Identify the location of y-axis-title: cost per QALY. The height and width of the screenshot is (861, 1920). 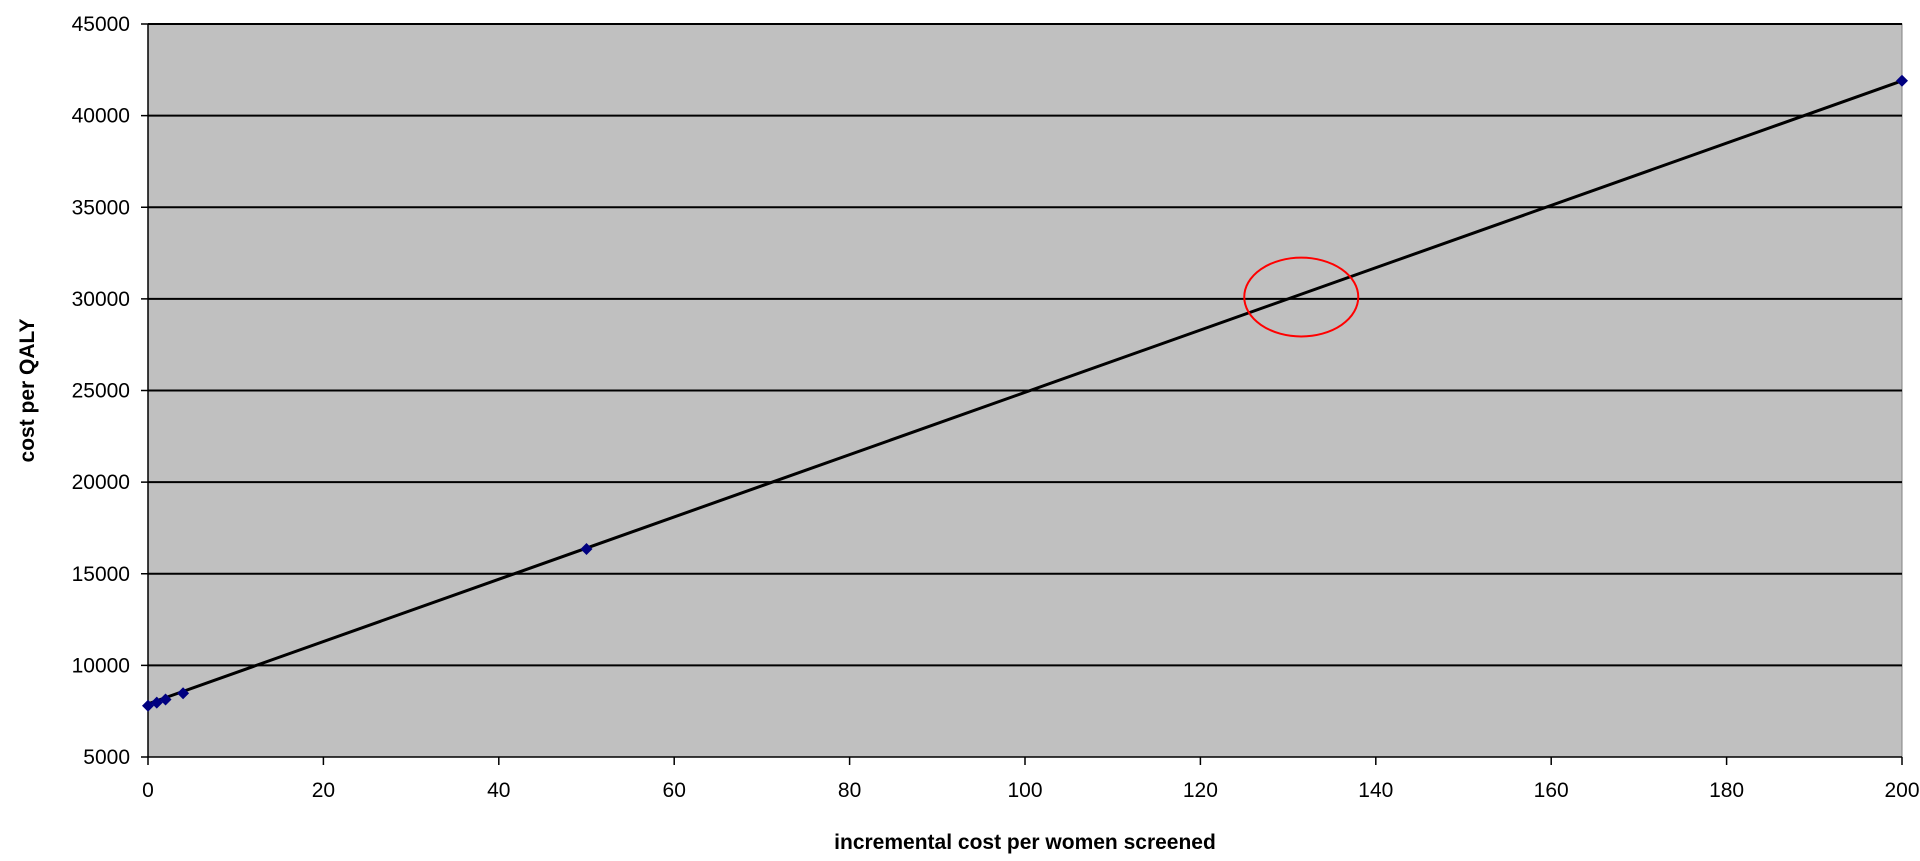
(27, 391).